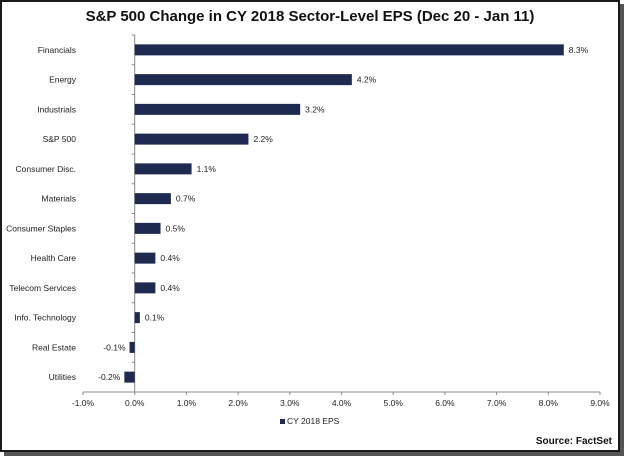 This screenshot has width=624, height=456. What do you see at coordinates (83, 403) in the screenshot?
I see `x-tick-label: -1.0%` at bounding box center [83, 403].